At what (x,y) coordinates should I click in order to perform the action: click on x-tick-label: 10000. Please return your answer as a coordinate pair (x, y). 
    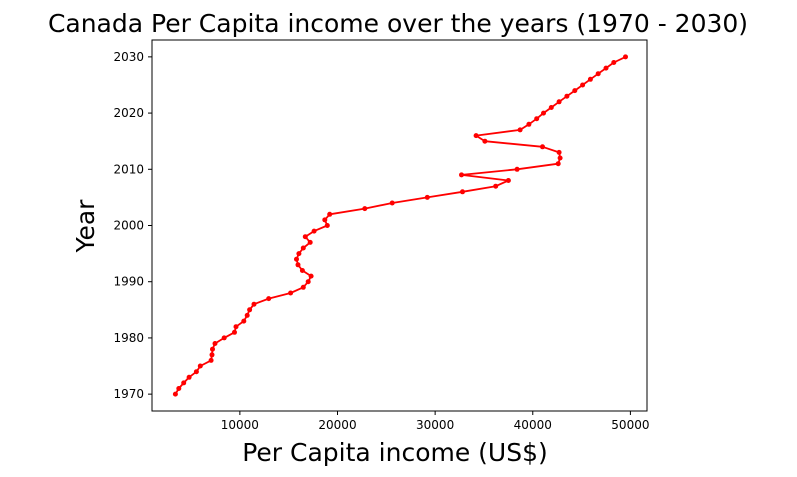
    Looking at the image, I should click on (240, 425).